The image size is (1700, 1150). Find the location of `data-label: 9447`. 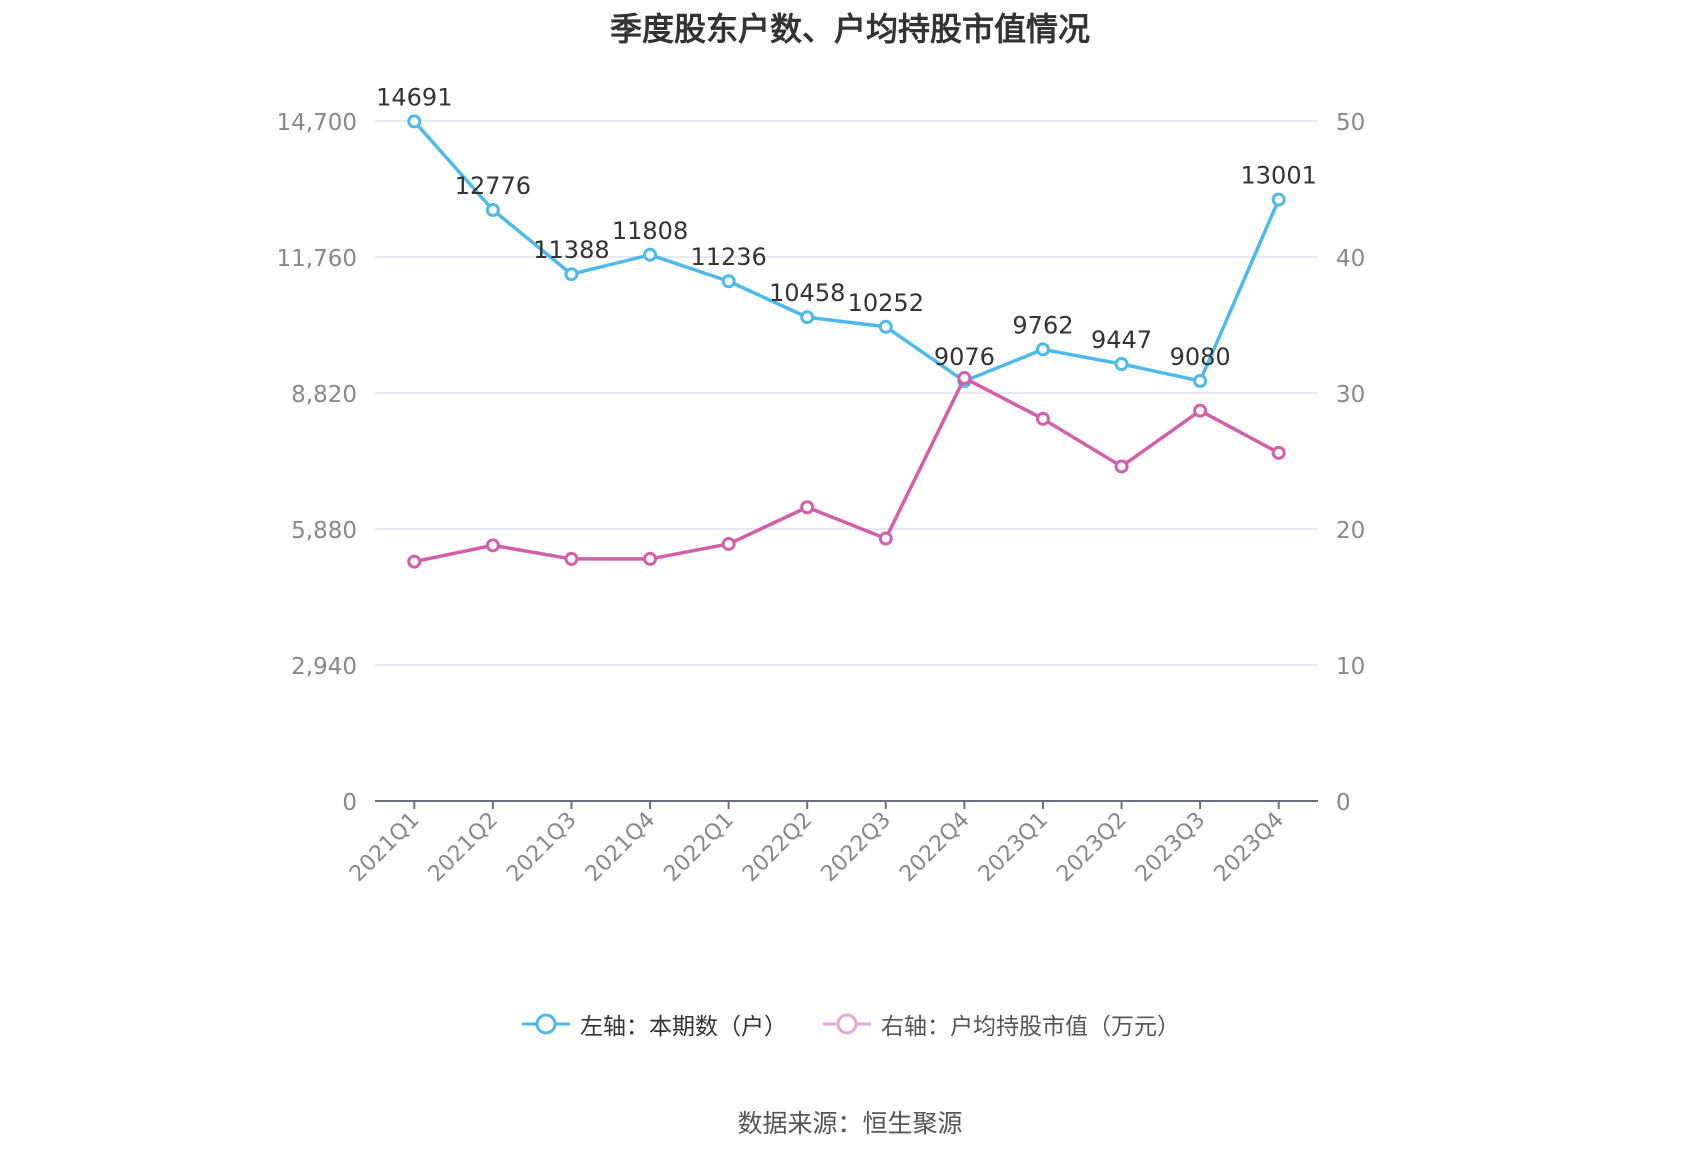

data-label: 9447 is located at coordinates (1121, 340).